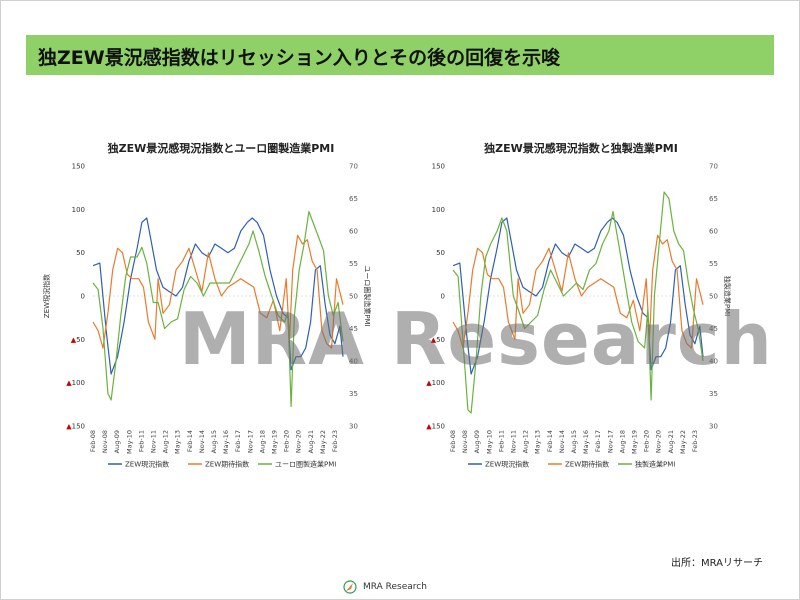  I want to click on chart-2-title: 独ZEW景況感現況指数と独製造業PMI, so click(581, 148).